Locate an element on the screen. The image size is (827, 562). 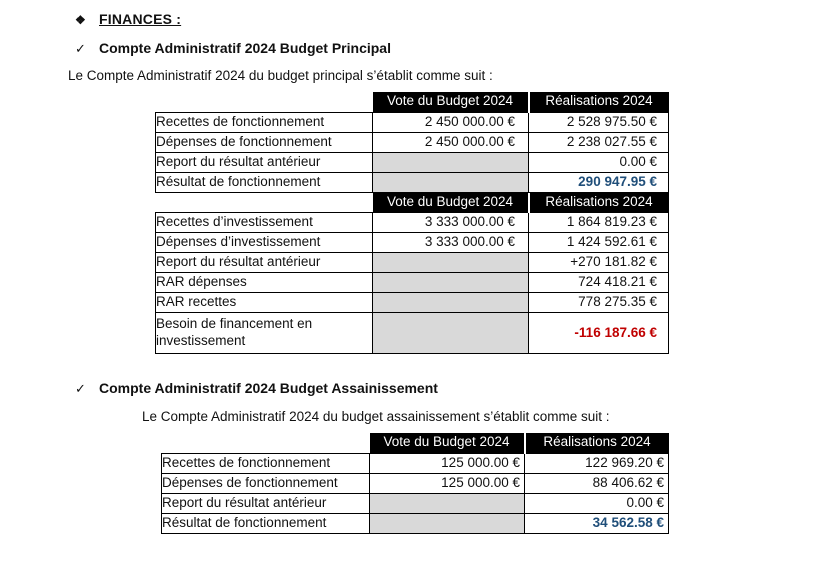
realisation-value: 1 864 819.23 € is located at coordinates (598, 222).